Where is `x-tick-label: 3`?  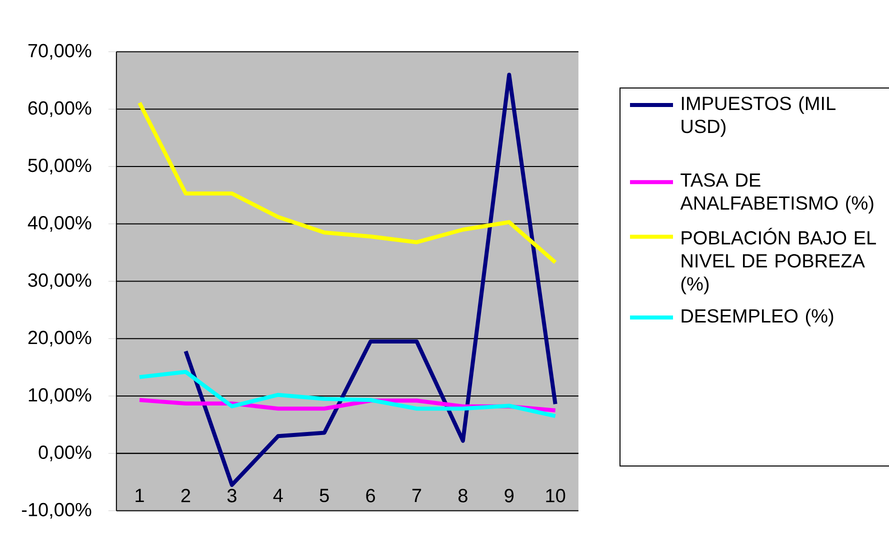
x-tick-label: 3 is located at coordinates (231, 495).